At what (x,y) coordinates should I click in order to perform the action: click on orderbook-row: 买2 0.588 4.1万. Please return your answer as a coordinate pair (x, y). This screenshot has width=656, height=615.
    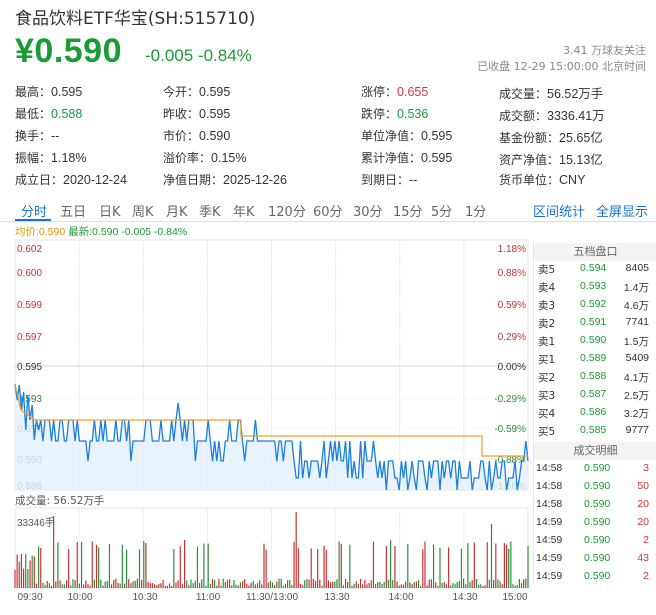
    Looking at the image, I should click on (595, 377).